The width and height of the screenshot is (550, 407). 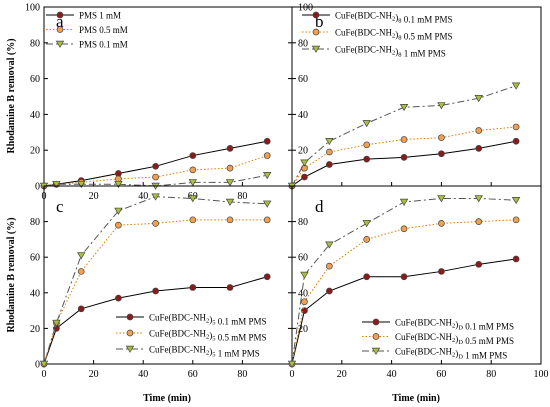 I want to click on x-axis-title-right: Time (min), so click(x=416, y=398).